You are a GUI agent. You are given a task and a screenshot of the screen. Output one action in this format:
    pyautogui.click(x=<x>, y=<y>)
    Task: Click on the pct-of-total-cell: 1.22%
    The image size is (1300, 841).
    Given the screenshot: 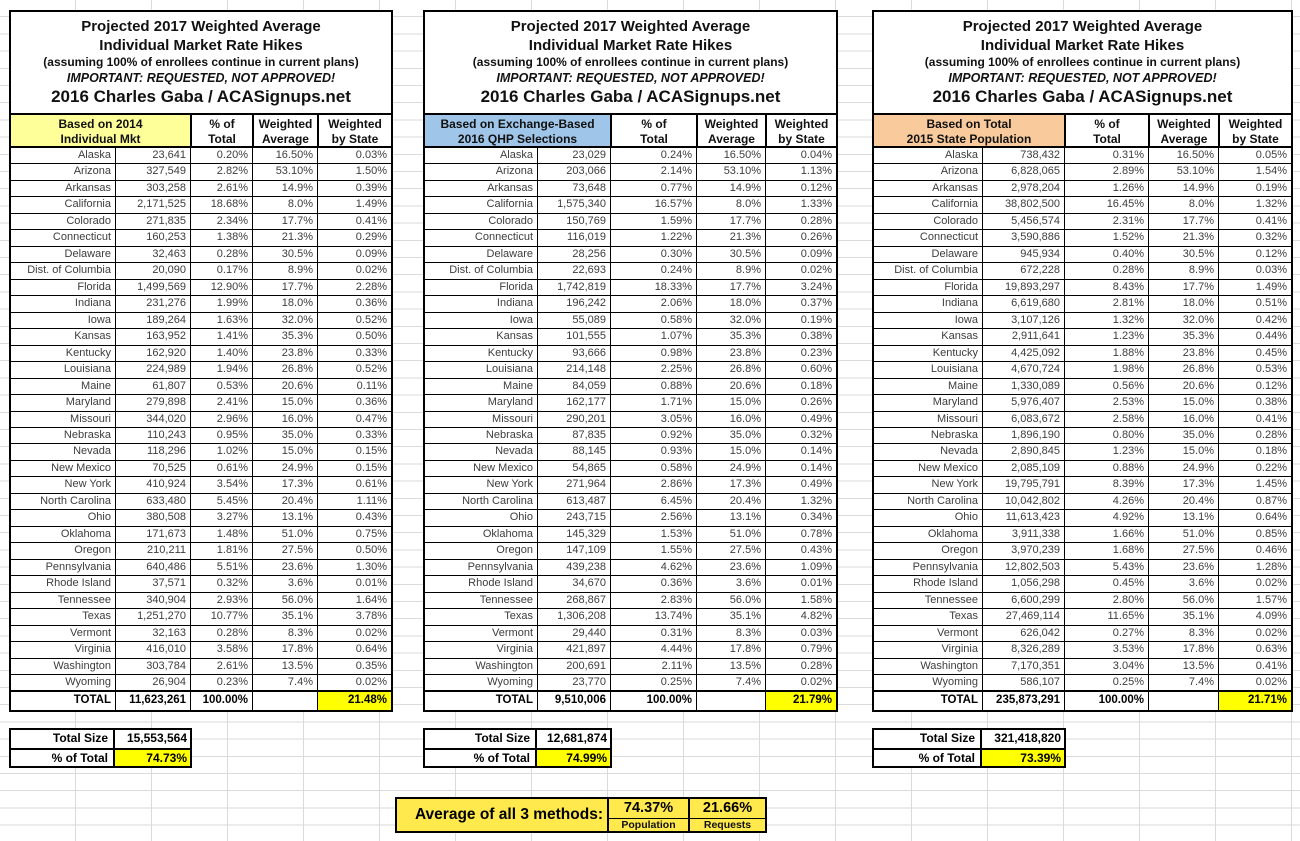 What is the action you would take?
    pyautogui.click(x=653, y=238)
    